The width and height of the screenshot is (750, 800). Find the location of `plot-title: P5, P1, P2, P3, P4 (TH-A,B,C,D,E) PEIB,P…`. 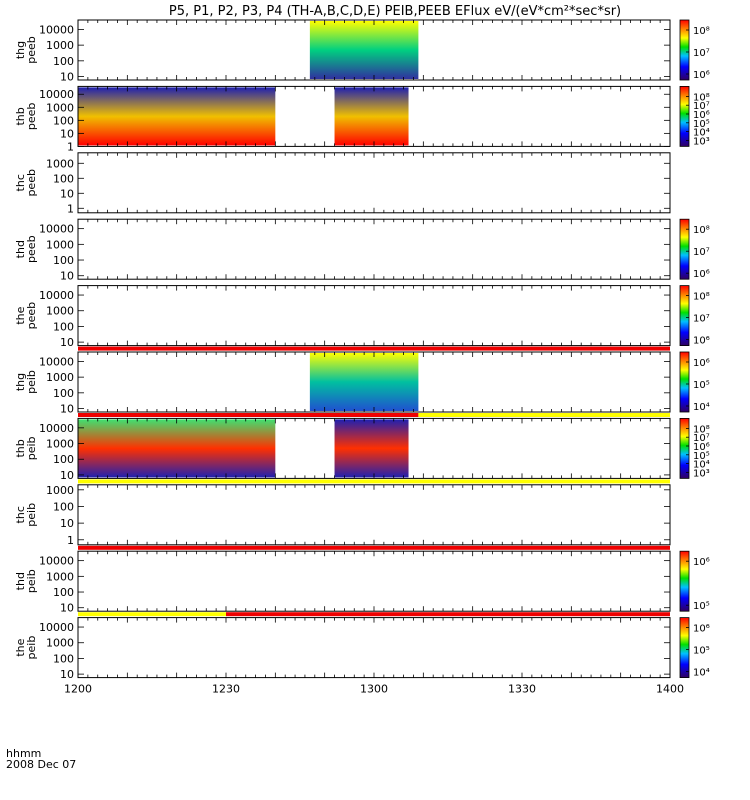

plot-title: P5, P1, P2, P3, P4 (TH-A,B,C,D,E) PEIB,P… is located at coordinates (395, 11).